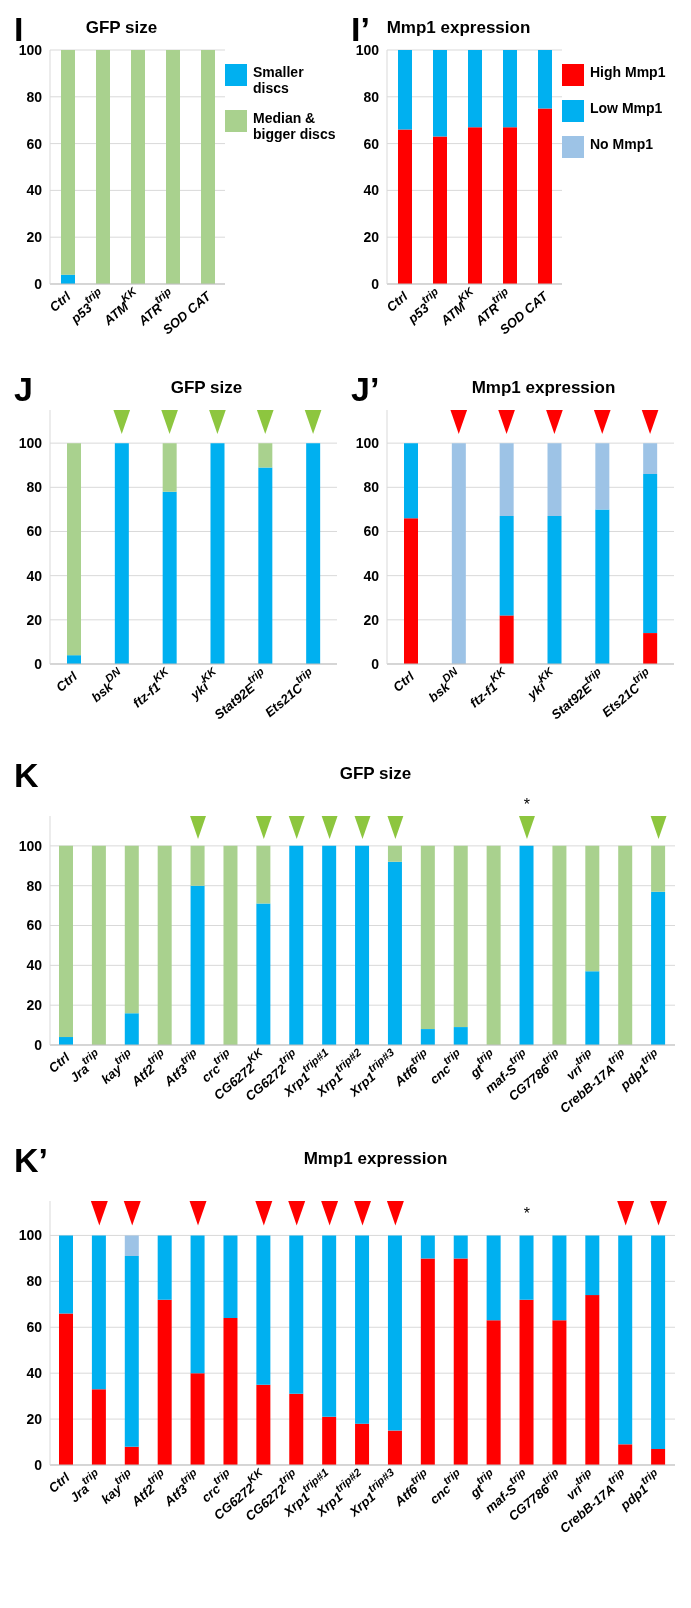 The image size is (691, 1608). I want to click on legend-label: Smaller discs, so click(279, 80).